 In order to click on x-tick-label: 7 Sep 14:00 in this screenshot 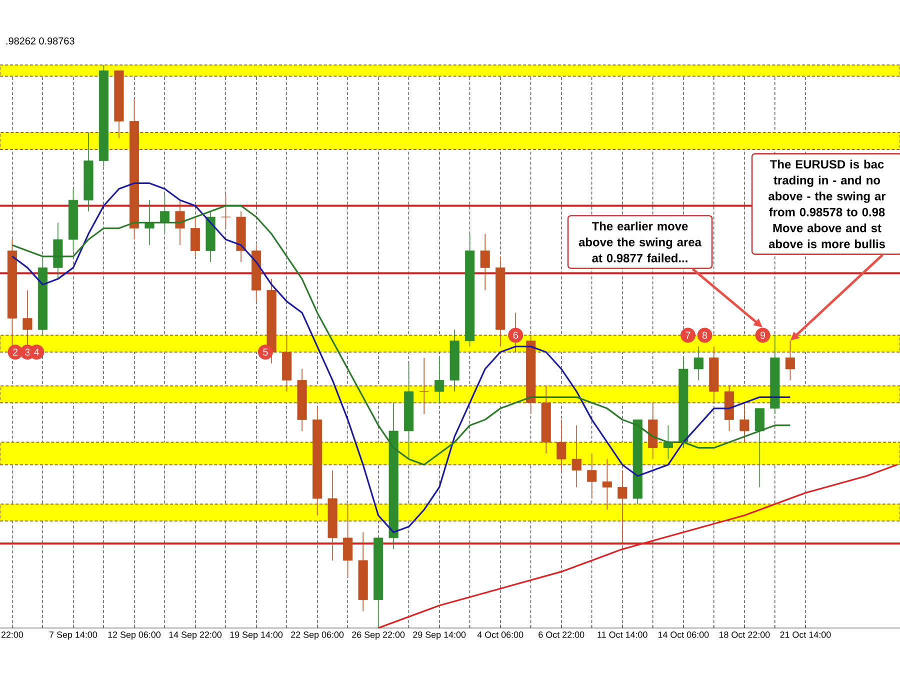, I will do `click(73, 636)`.